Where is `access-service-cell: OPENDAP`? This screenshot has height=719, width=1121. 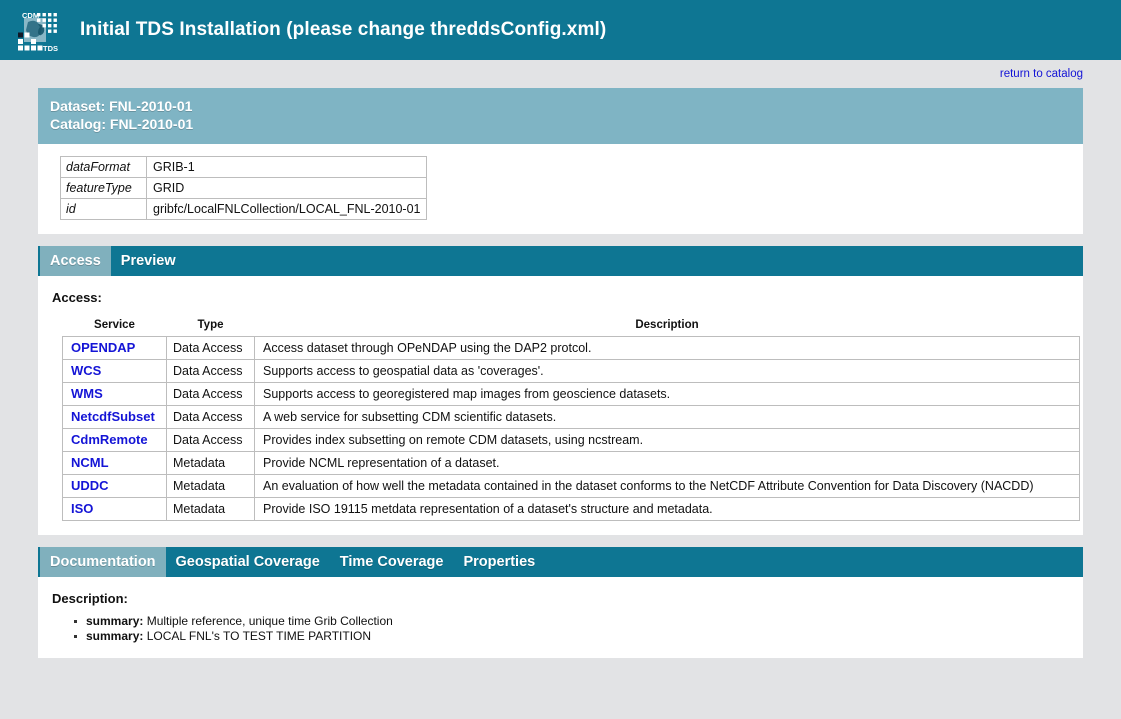
access-service-cell: OPENDAP is located at coordinates (114, 348).